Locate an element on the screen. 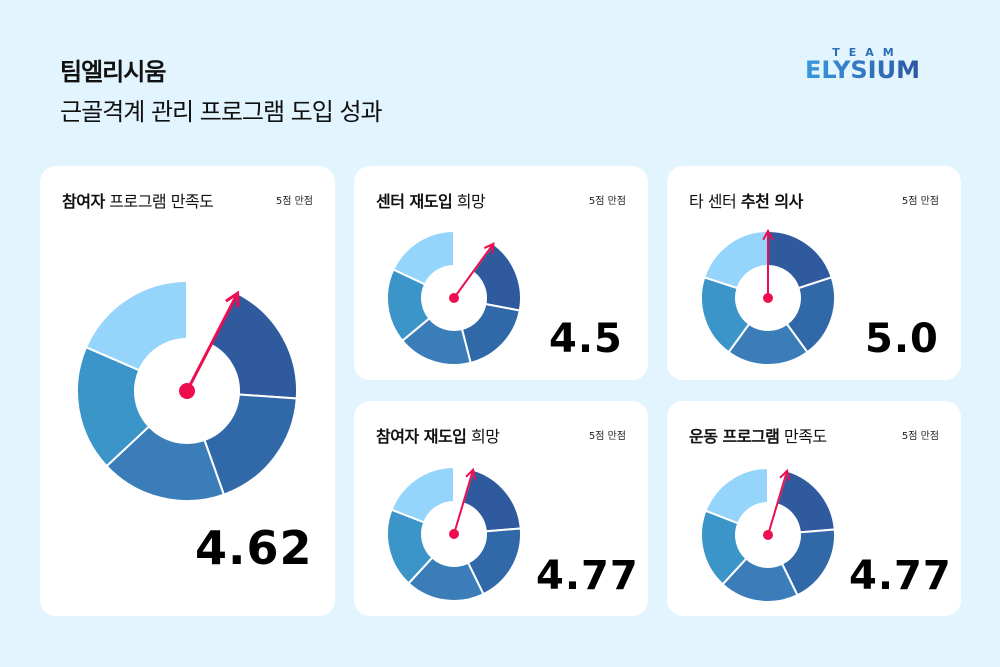 This screenshot has height=667, width=1000. brand-name: 팀엘리시움 is located at coordinates (113, 72).